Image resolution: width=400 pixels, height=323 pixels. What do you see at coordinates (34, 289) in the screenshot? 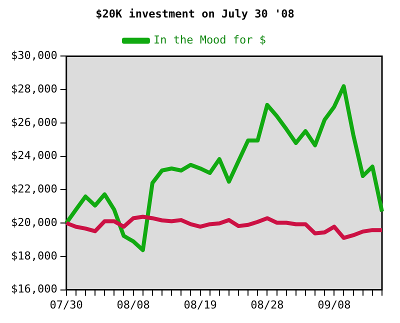
I see `y-tick-label: $16,000` at bounding box center [34, 289].